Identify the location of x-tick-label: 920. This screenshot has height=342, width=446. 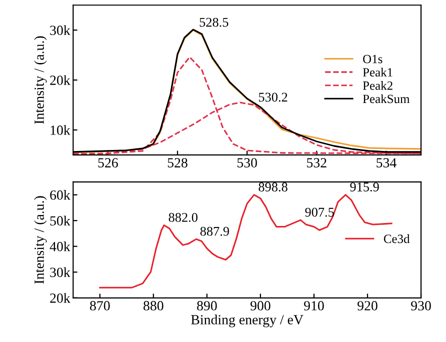
(368, 305).